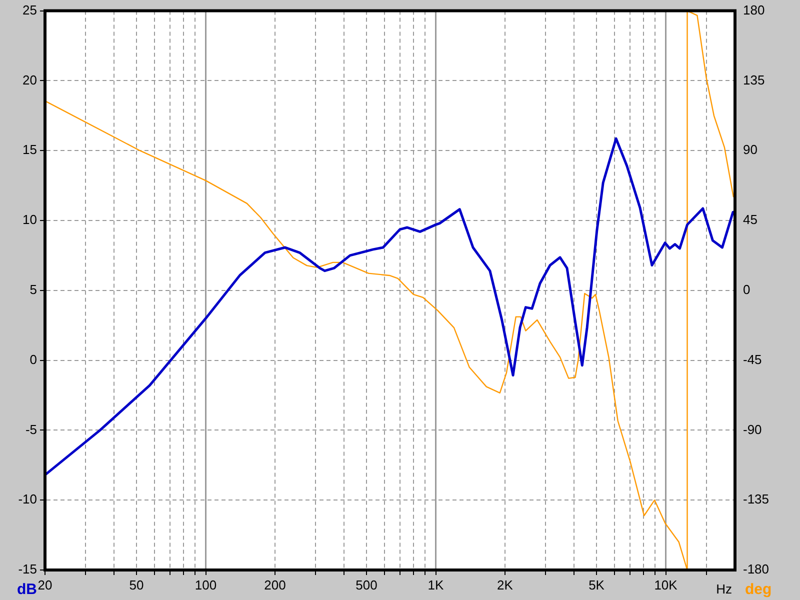 This screenshot has height=600, width=800. What do you see at coordinates (27, 499) in the screenshot?
I see `y-tick-label: -10` at bounding box center [27, 499].